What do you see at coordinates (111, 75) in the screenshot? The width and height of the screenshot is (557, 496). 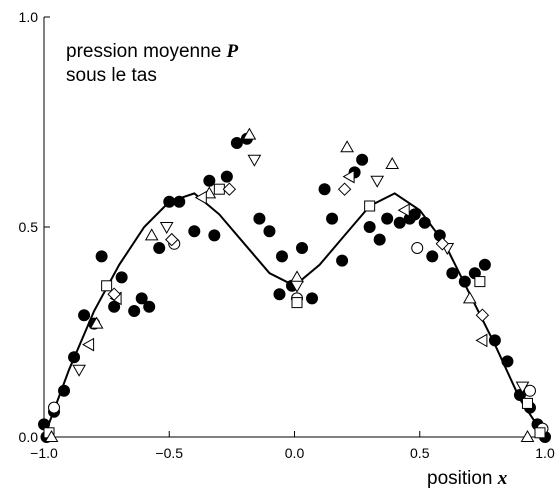 I see `annotation-line-2: sous le tas` at bounding box center [111, 75].